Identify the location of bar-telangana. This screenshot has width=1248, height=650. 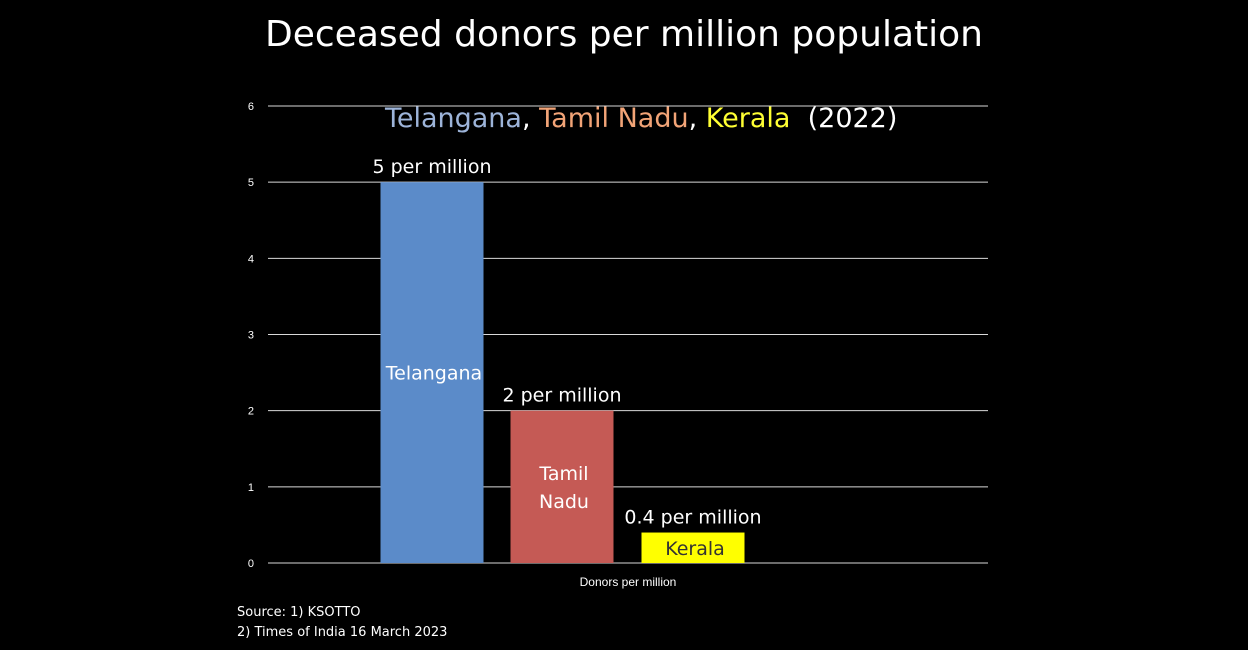
(432, 372).